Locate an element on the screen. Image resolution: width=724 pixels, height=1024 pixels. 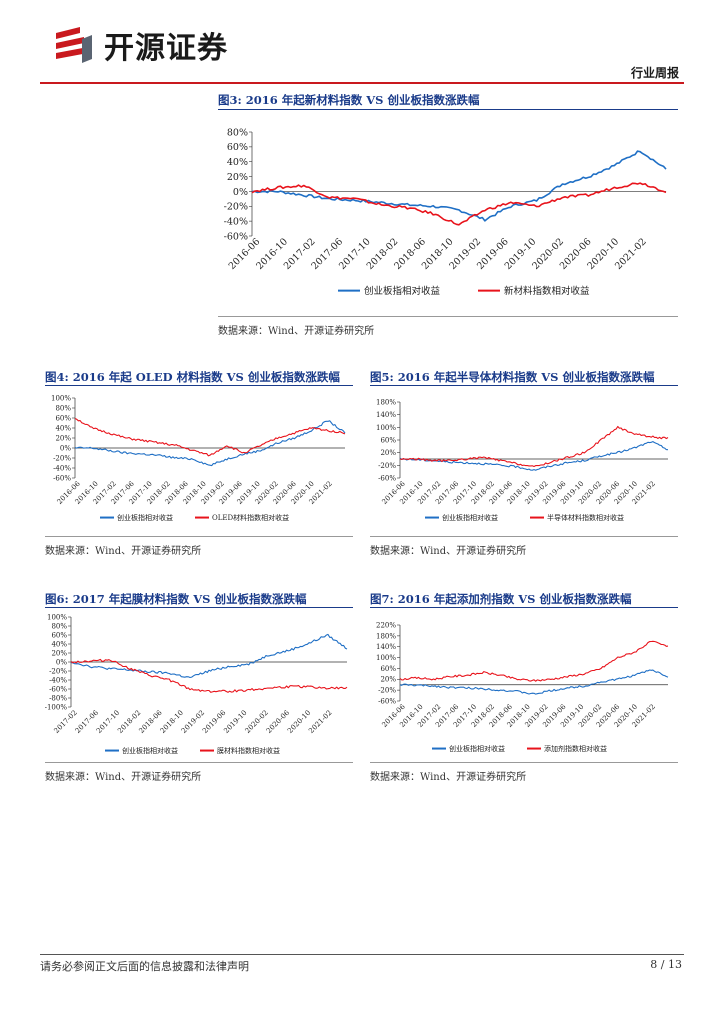
page-number: 8 / 13 is located at coordinates (666, 964).